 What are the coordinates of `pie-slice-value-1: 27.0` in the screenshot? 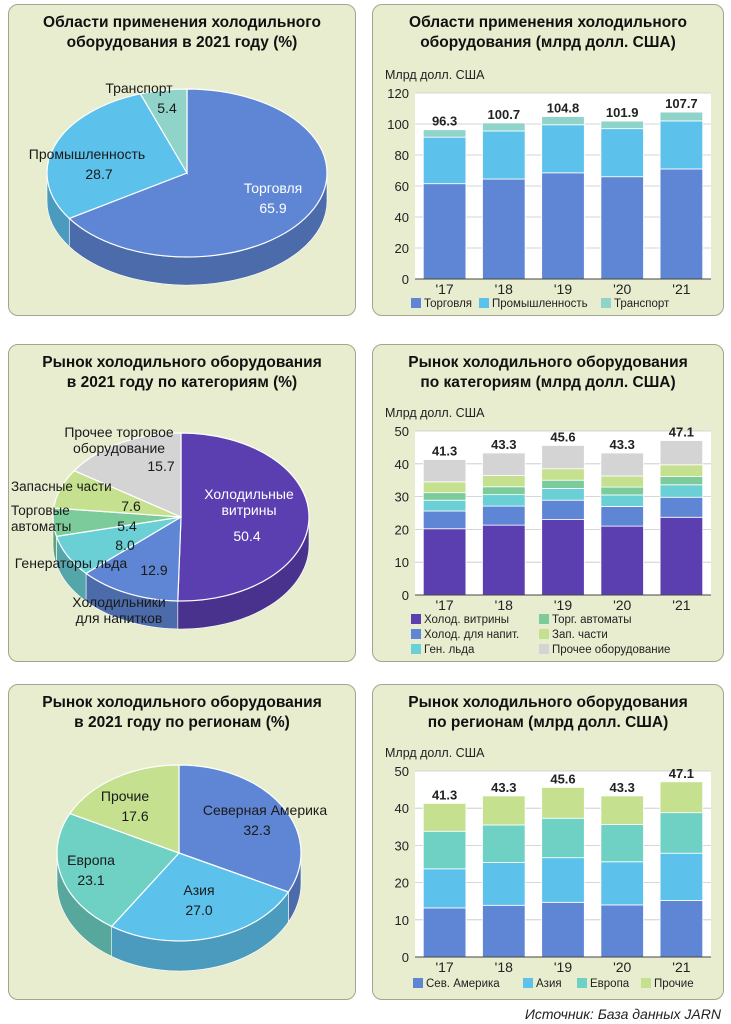 It's located at (198, 910).